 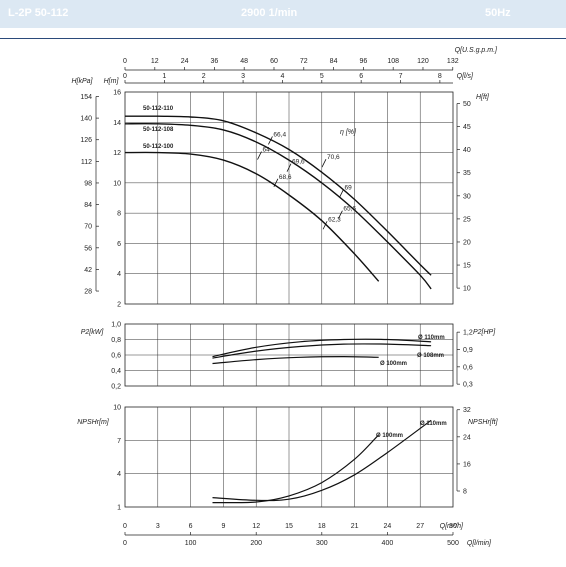 What do you see at coordinates (467, 173) in the screenshot?
I see `hft-tick-label: 35` at bounding box center [467, 173].